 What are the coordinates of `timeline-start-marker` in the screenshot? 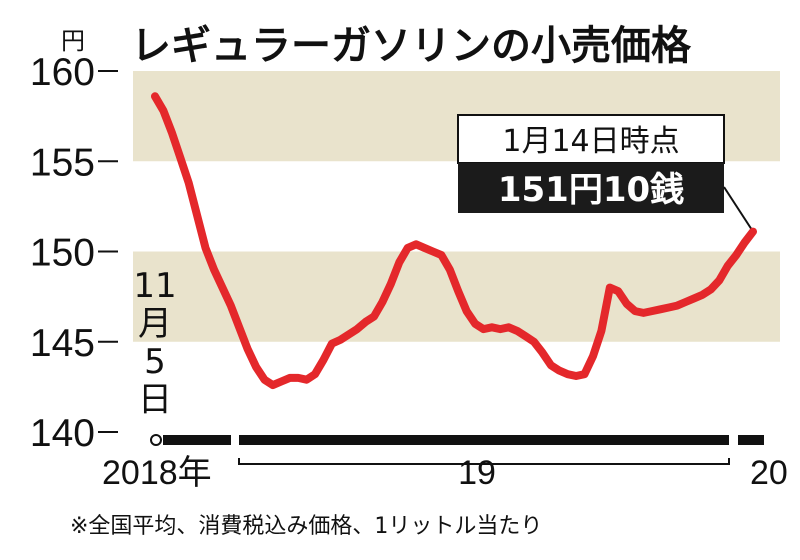 It's located at (156, 440).